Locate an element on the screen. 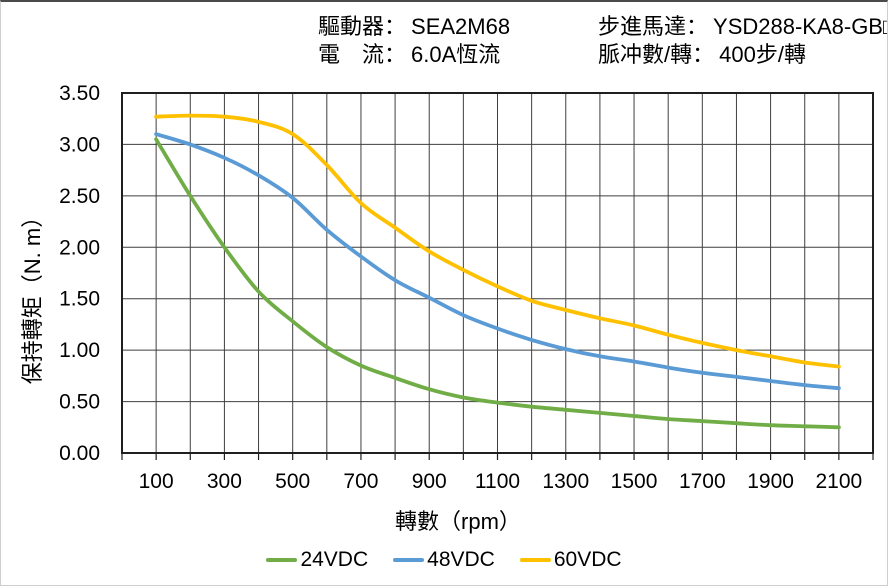 This screenshot has width=888, height=586. x-tick-label: 1900 is located at coordinates (770, 481).